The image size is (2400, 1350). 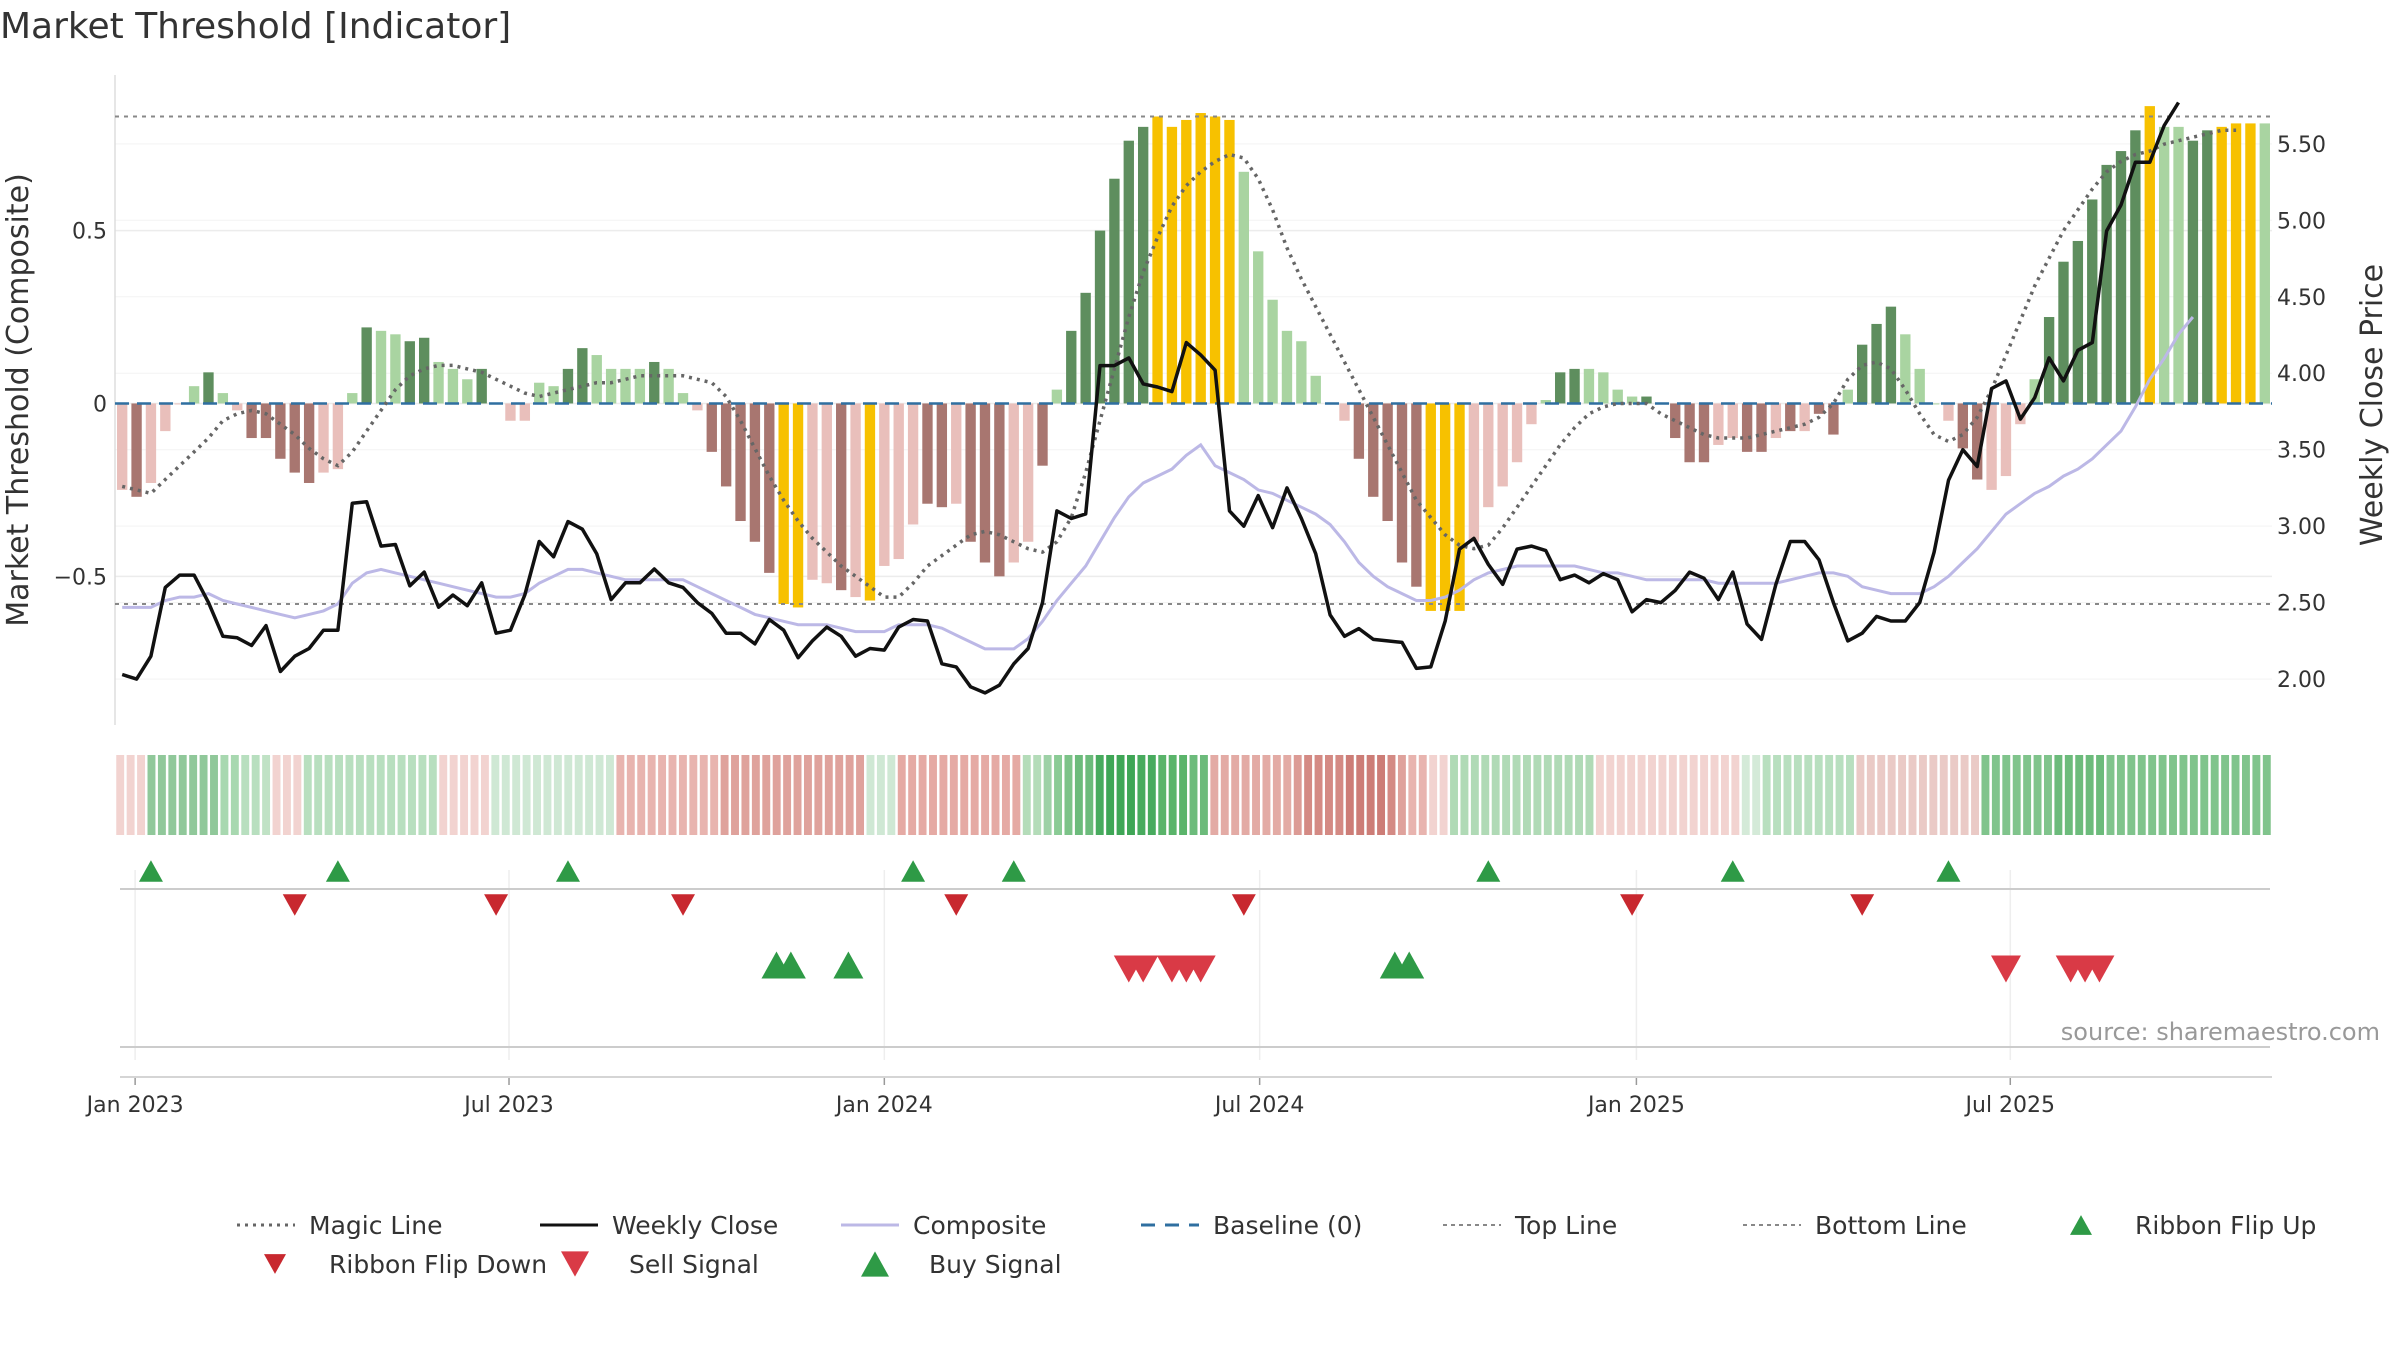 What do you see at coordinates (2372, 405) in the screenshot?
I see `y2-axis-label: Weekly Close Price` at bounding box center [2372, 405].